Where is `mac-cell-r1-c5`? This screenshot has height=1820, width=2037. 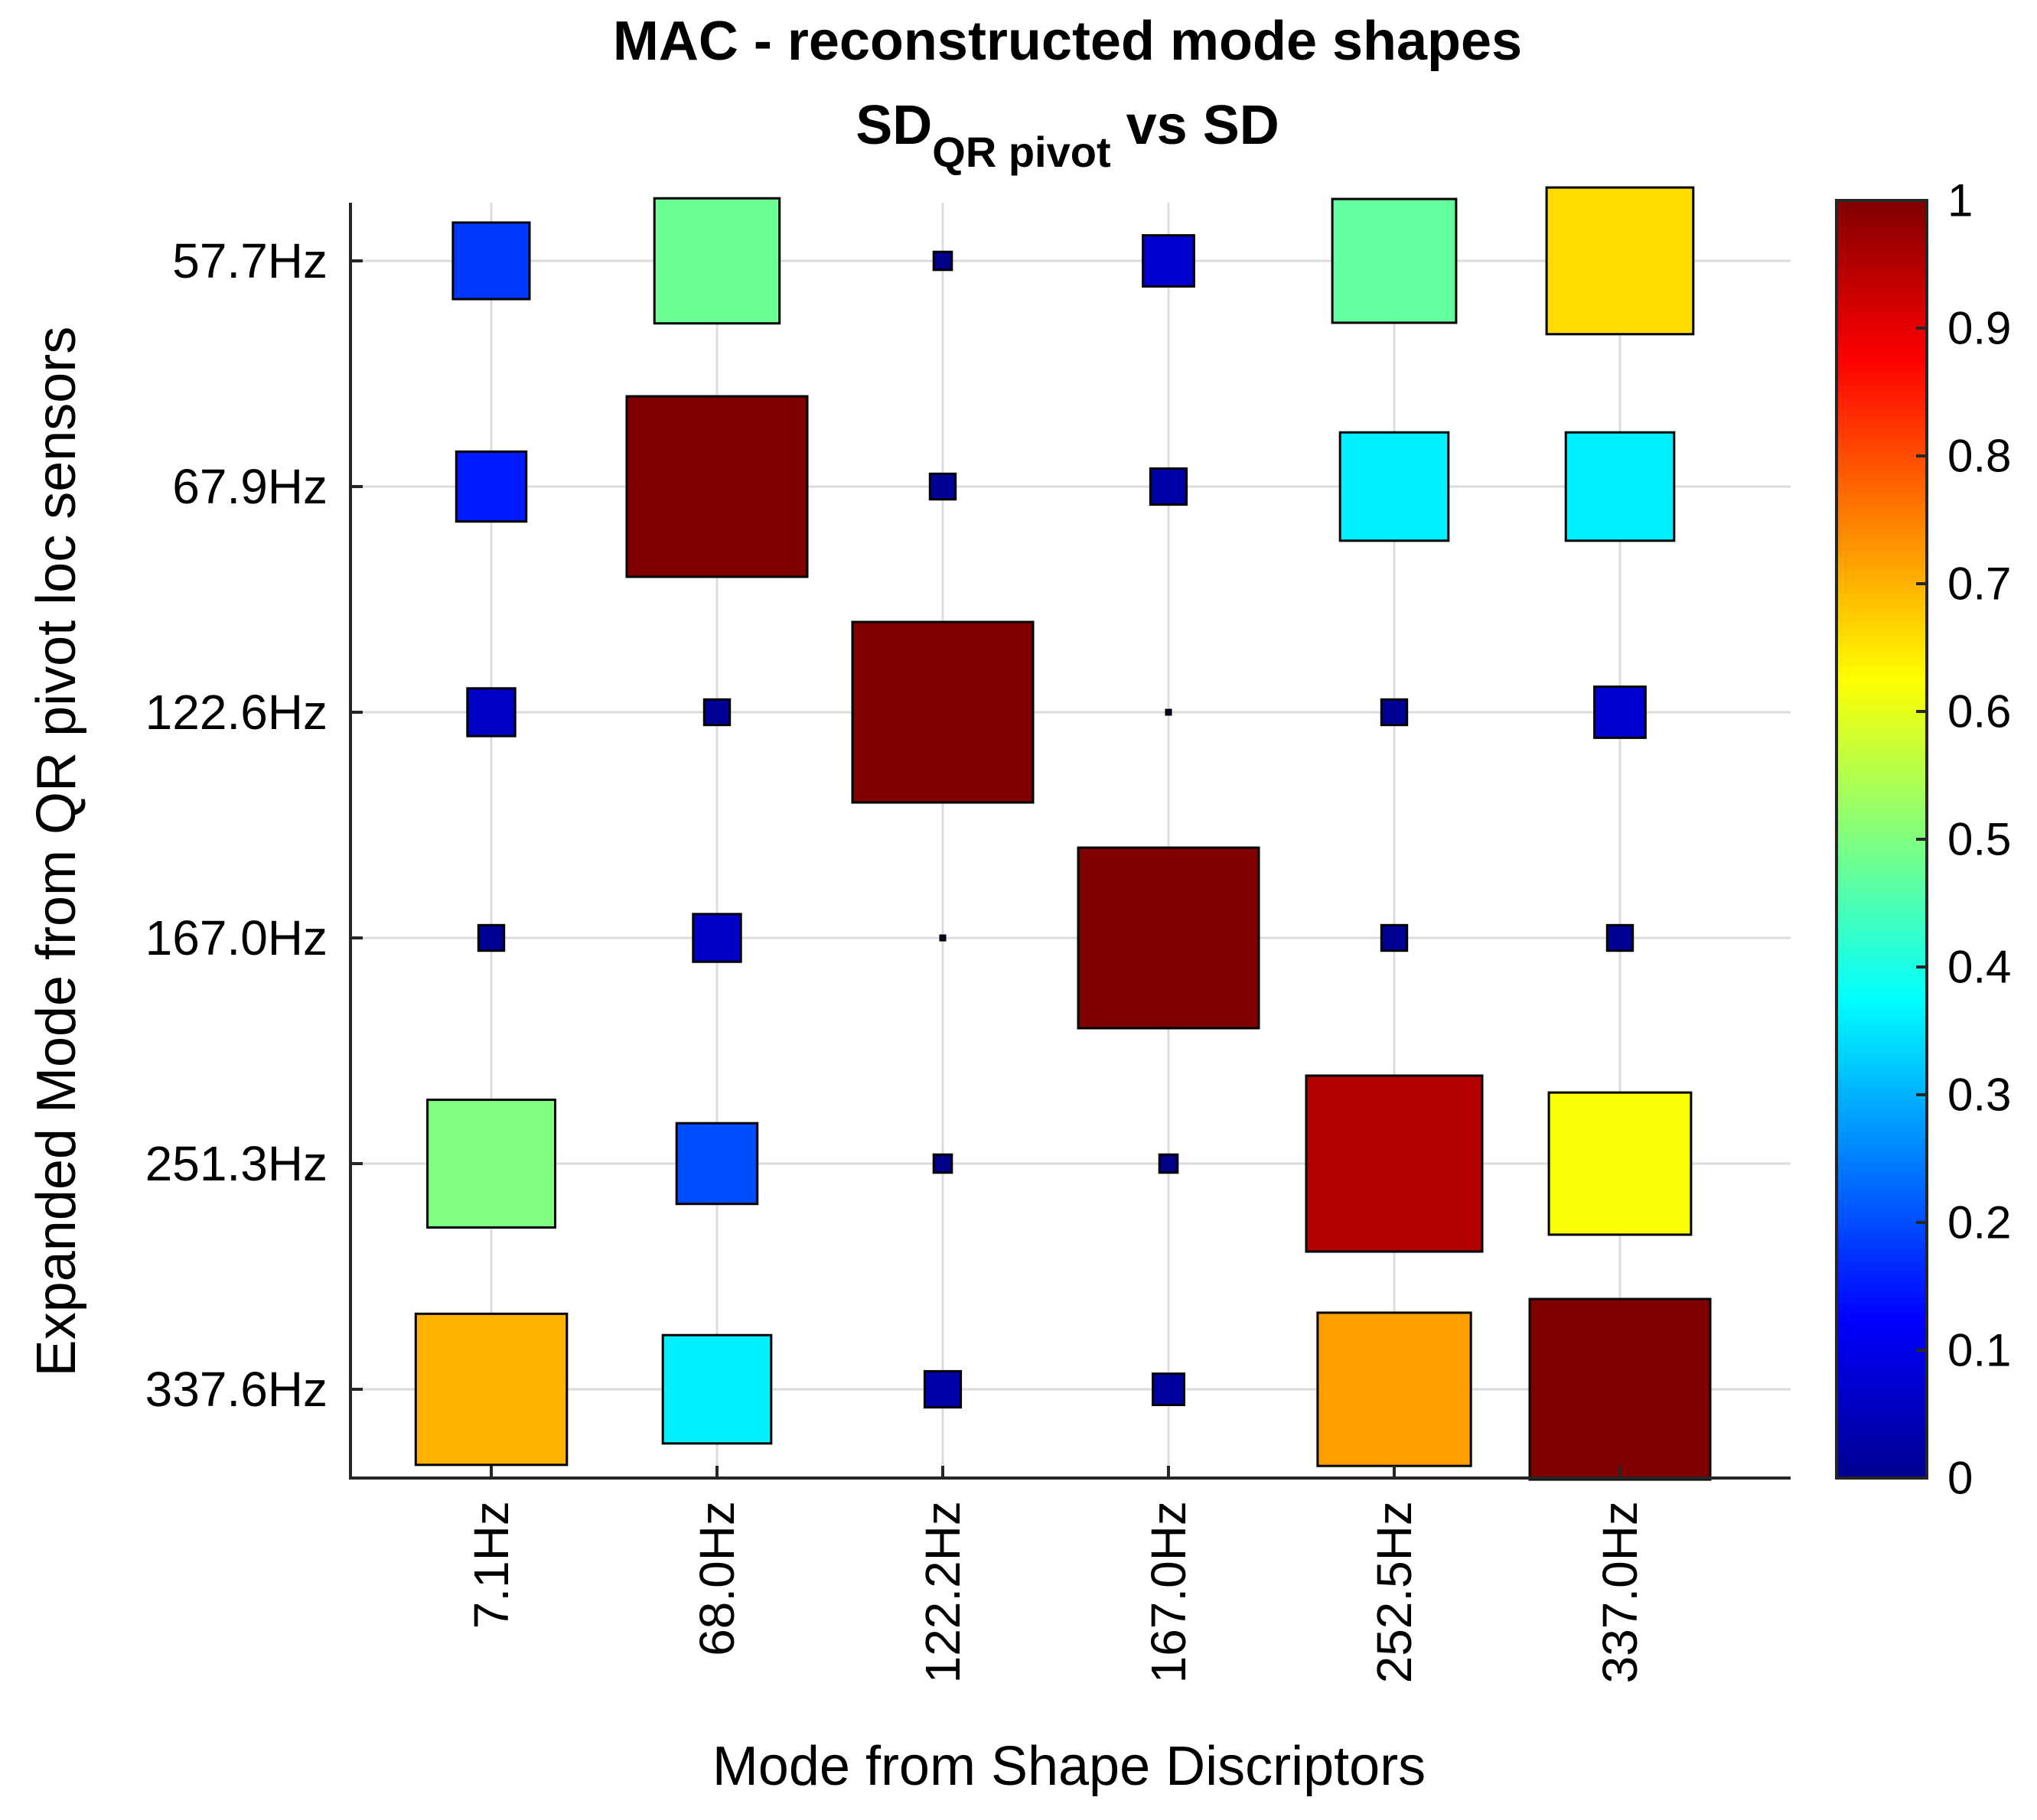 mac-cell-r1-c5 is located at coordinates (1620, 486).